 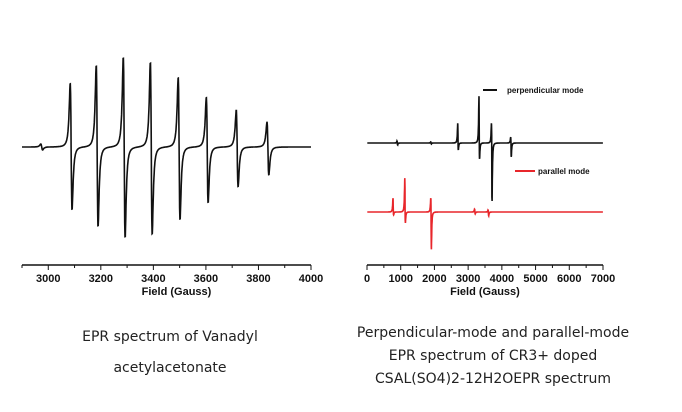 I want to click on x-tick-label: 3400, so click(x=153, y=279).